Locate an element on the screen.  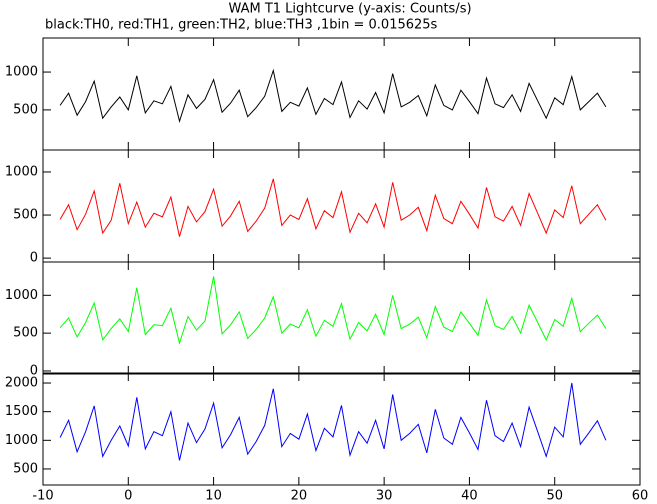
chart-title: WAM T1 Lightcurve (y-axis: Counts/s) is located at coordinates (349, 9).